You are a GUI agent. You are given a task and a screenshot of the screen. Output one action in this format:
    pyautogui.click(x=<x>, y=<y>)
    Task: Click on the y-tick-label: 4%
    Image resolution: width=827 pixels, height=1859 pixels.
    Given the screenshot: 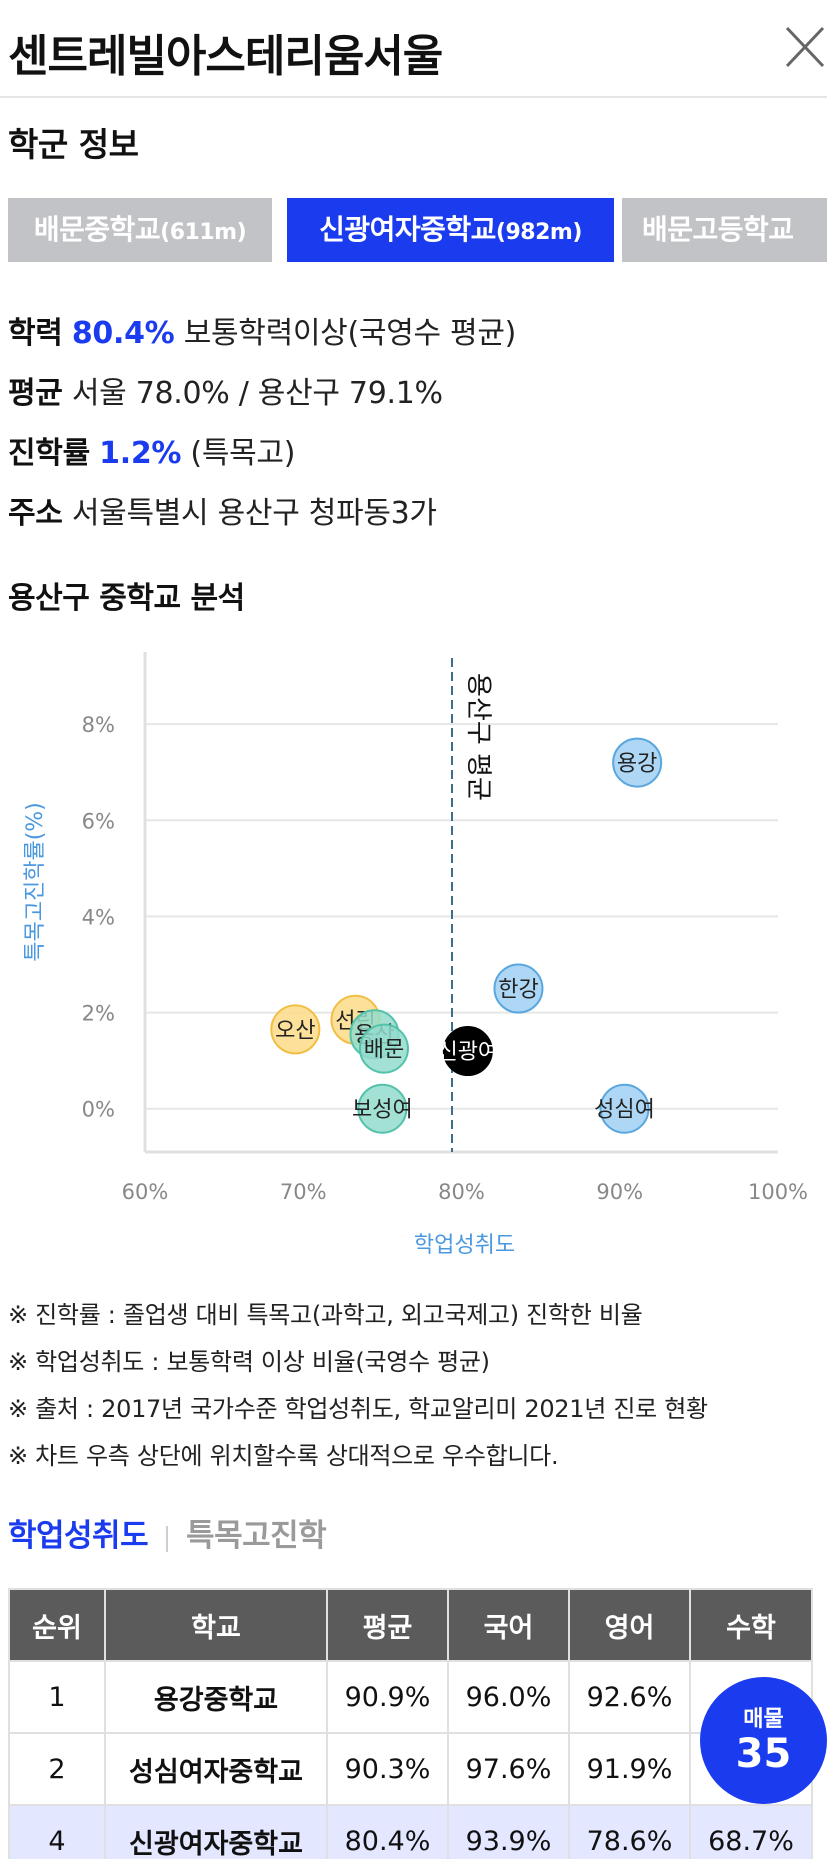 What is the action you would take?
    pyautogui.click(x=98, y=917)
    